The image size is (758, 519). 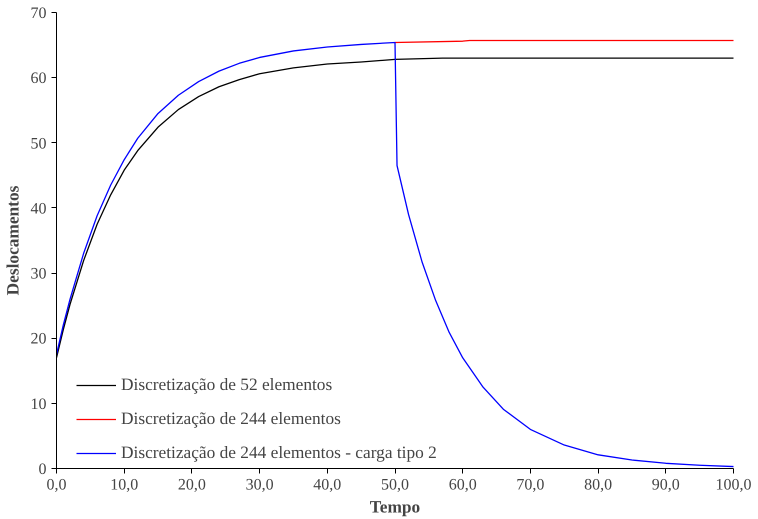 I want to click on x-tick-label: 100,0, so click(x=734, y=485).